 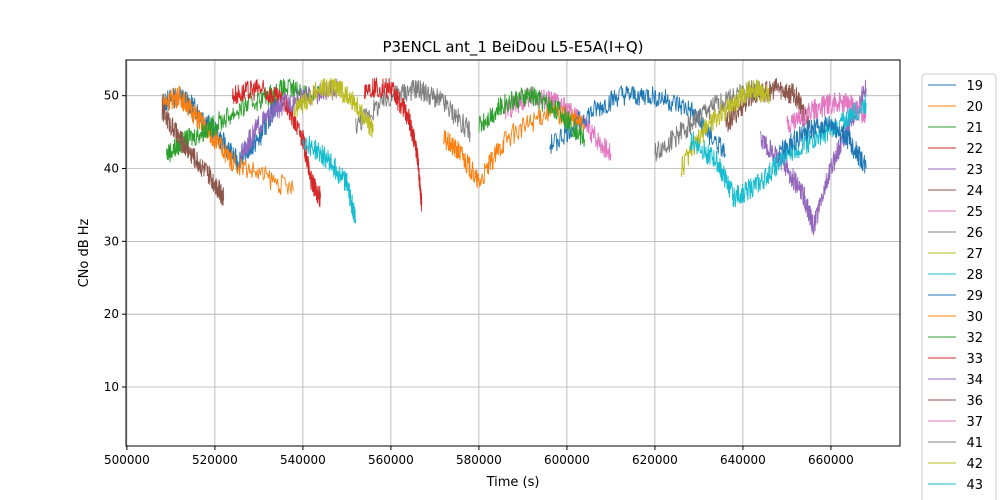 I want to click on legend-label: 29, so click(x=974, y=296).